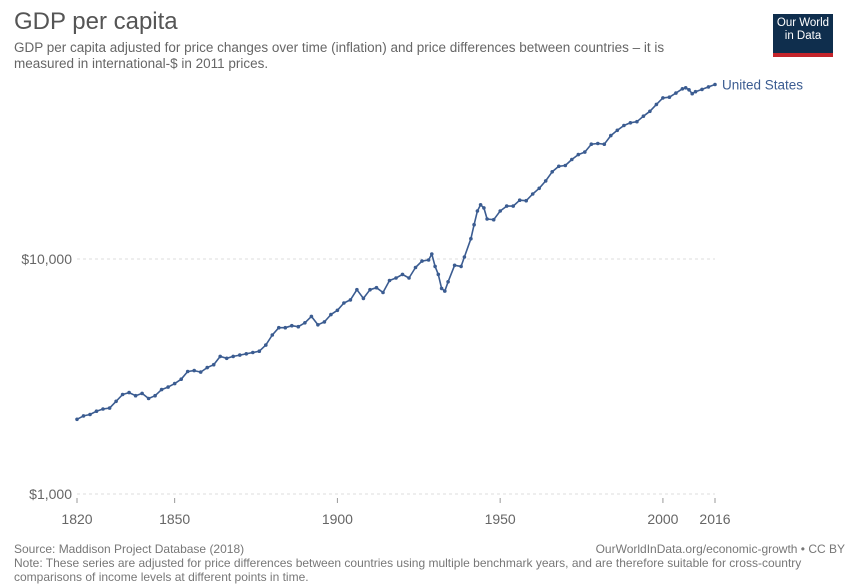  Describe the element at coordinates (96, 21) in the screenshot. I see `chart-title: GDP per capita` at that location.